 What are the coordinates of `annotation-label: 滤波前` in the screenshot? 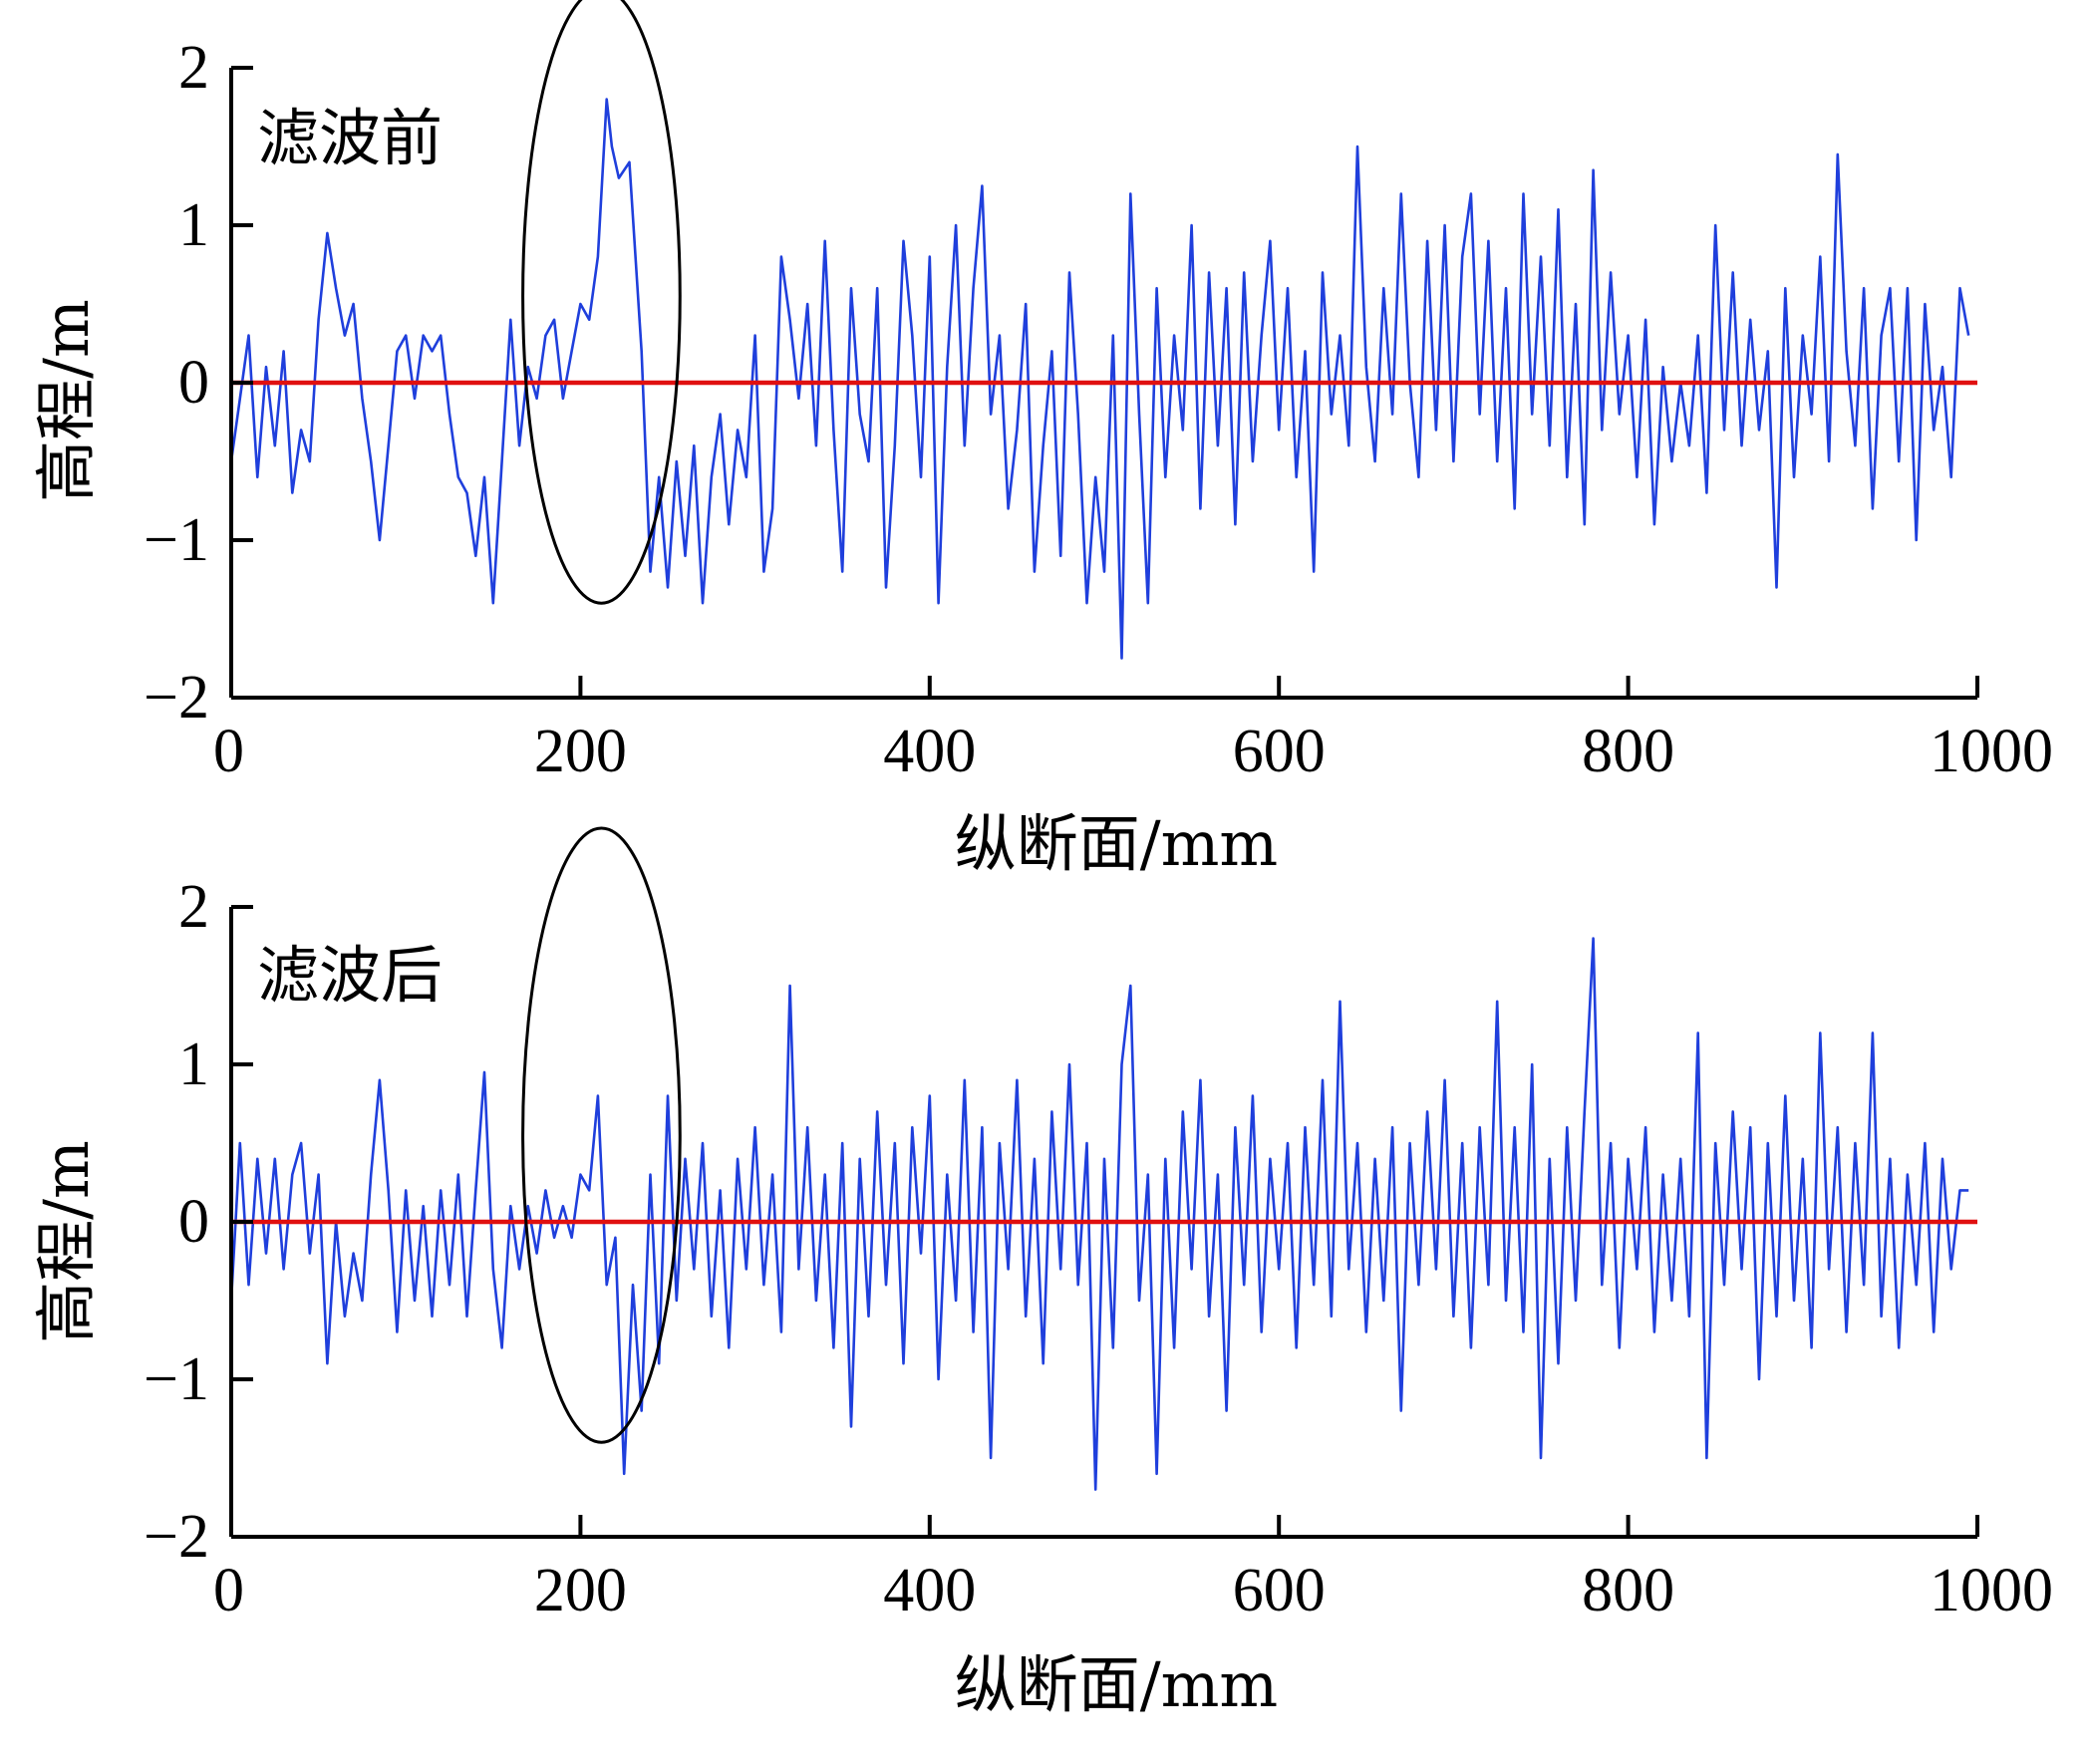 It's located at (350, 138).